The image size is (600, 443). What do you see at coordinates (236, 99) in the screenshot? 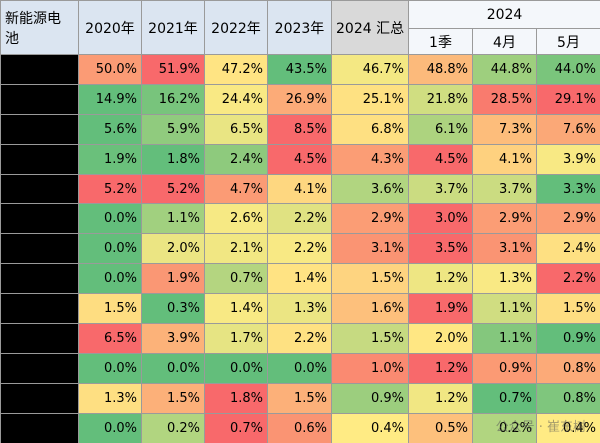
I see `data-cell: 24.4%` at bounding box center [236, 99].